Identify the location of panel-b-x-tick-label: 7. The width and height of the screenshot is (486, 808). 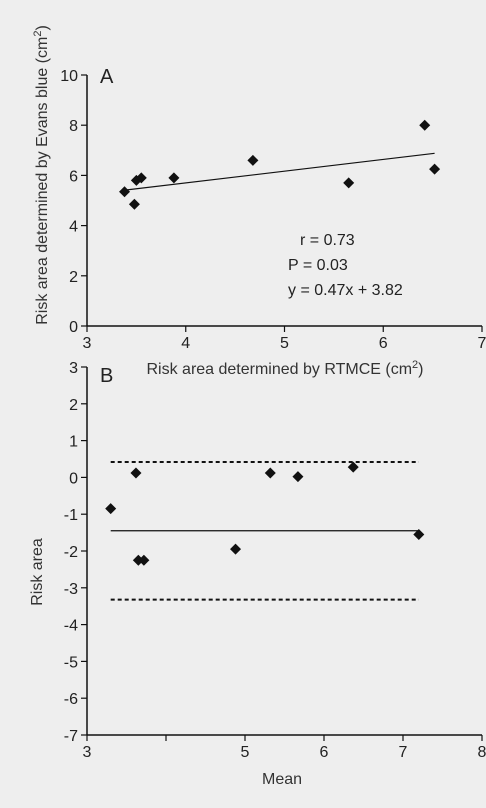
(403, 752).